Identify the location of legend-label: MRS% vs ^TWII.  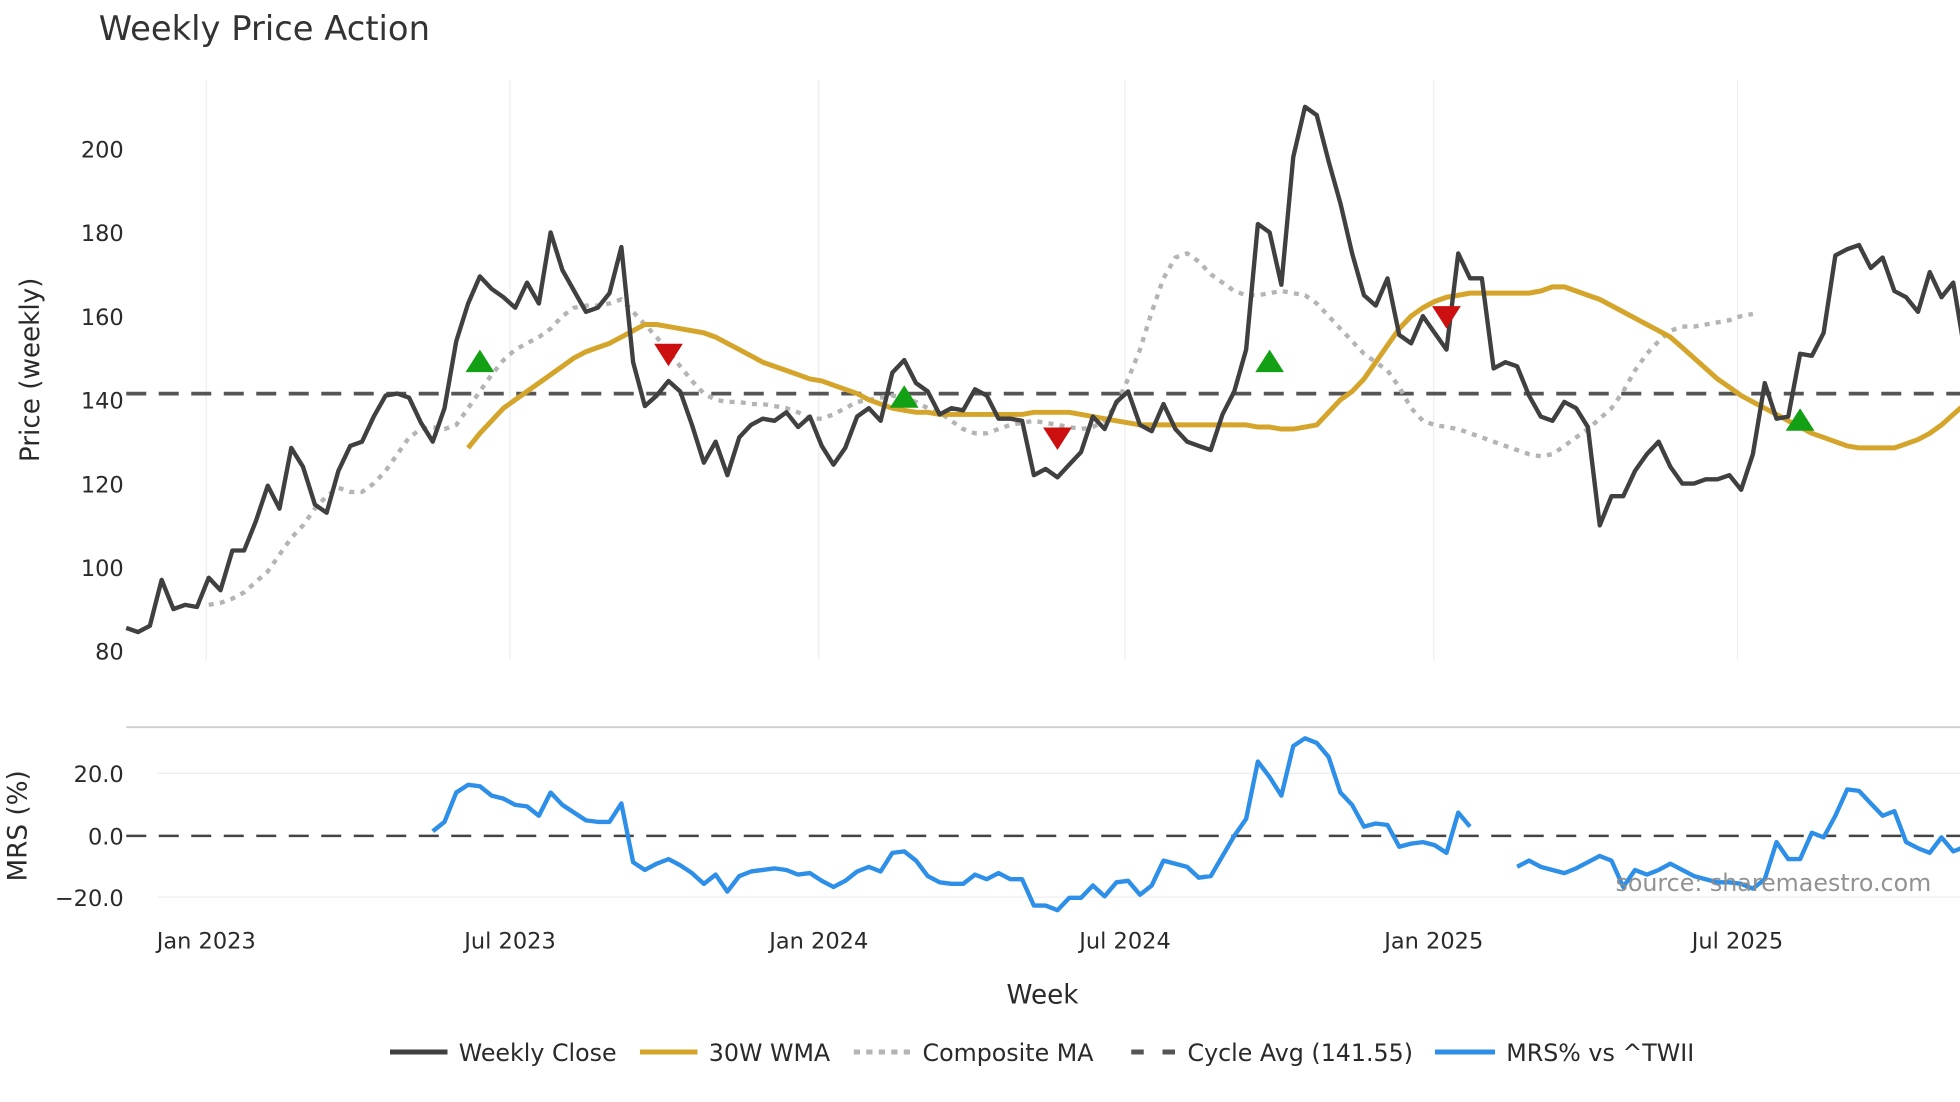
(1600, 1053).